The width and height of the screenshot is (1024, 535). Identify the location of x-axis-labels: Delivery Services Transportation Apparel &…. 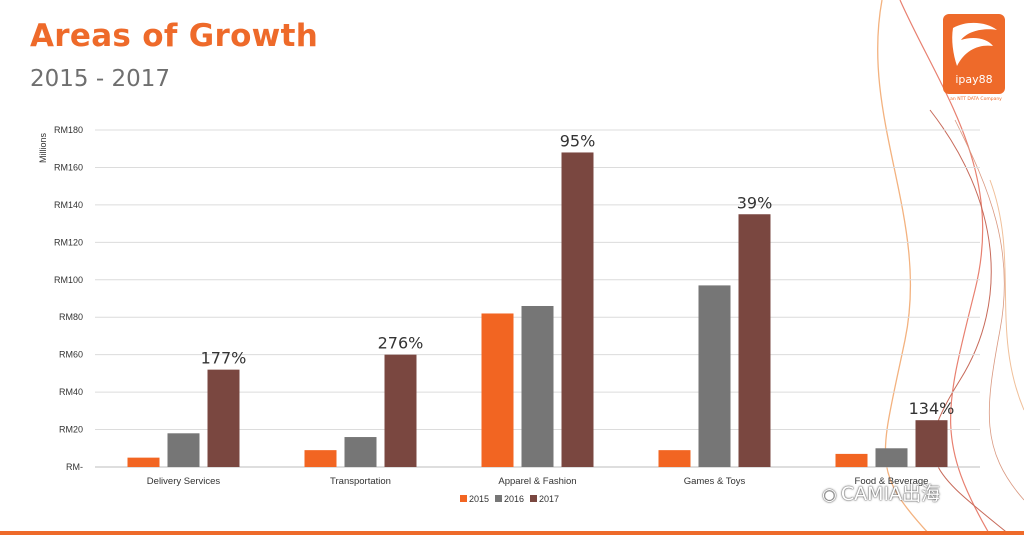
(538, 481).